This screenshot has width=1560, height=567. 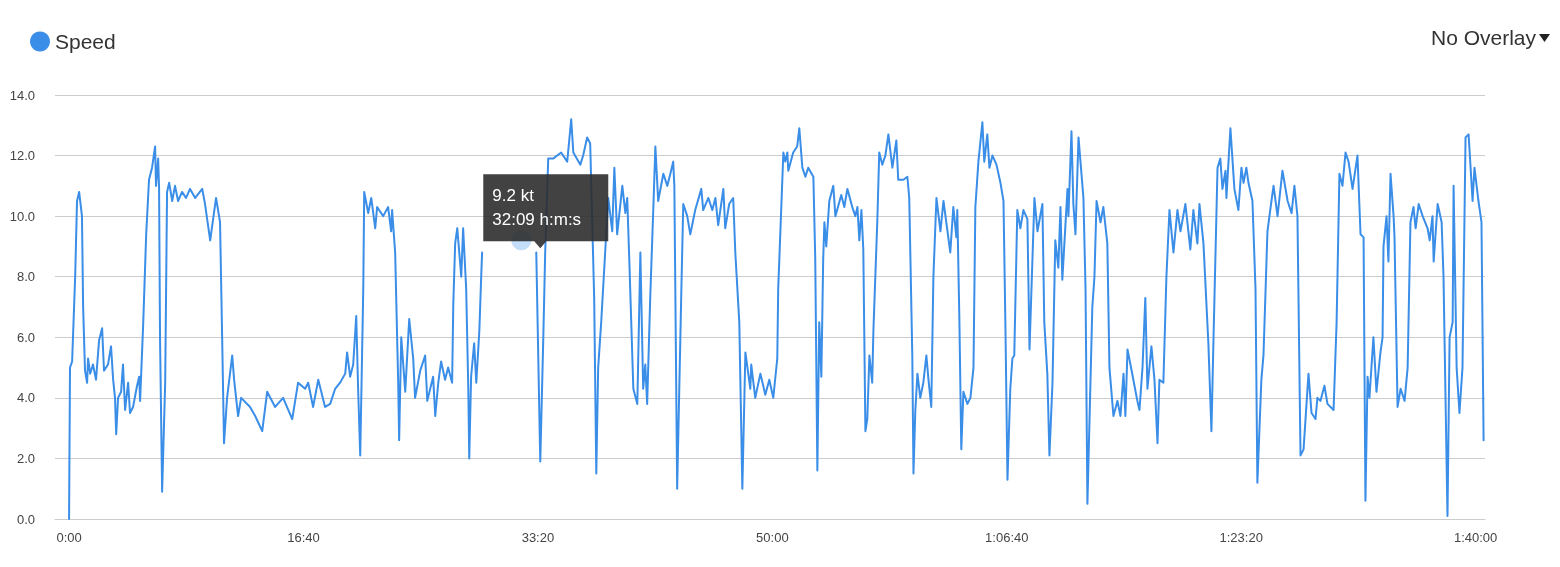 I want to click on x-tick-label: 1:23:20, so click(x=1241, y=537).